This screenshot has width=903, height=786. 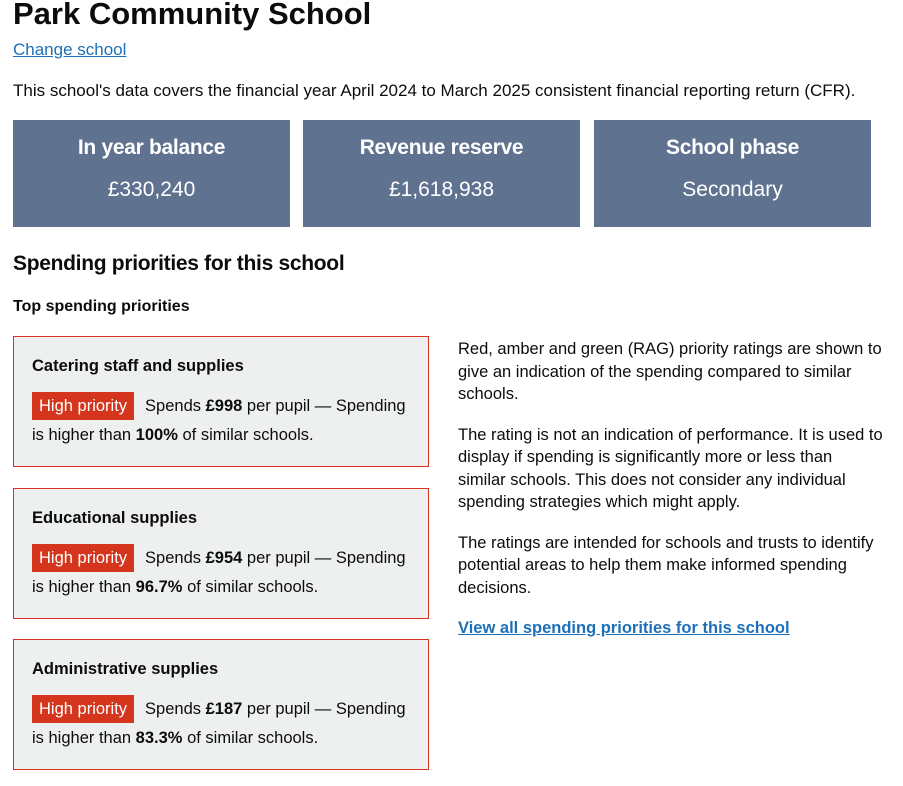 I want to click on section-subtitle: Top spending priorities, so click(x=101, y=306).